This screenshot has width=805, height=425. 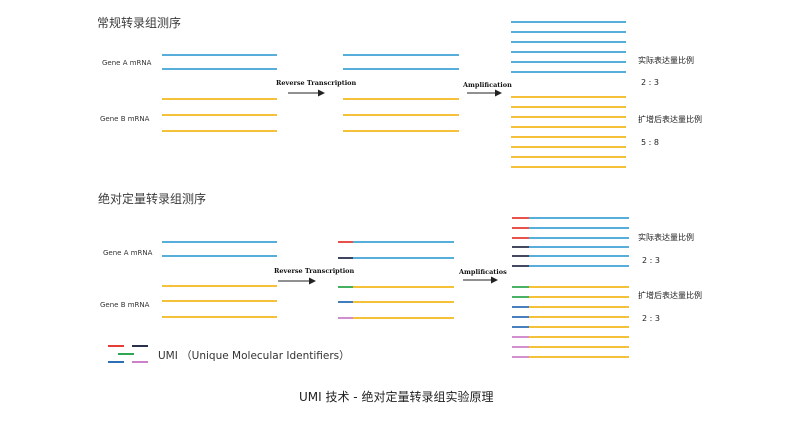 I want to click on reverse-transcription-label-bottom: Reverse Transcription, so click(x=314, y=271).